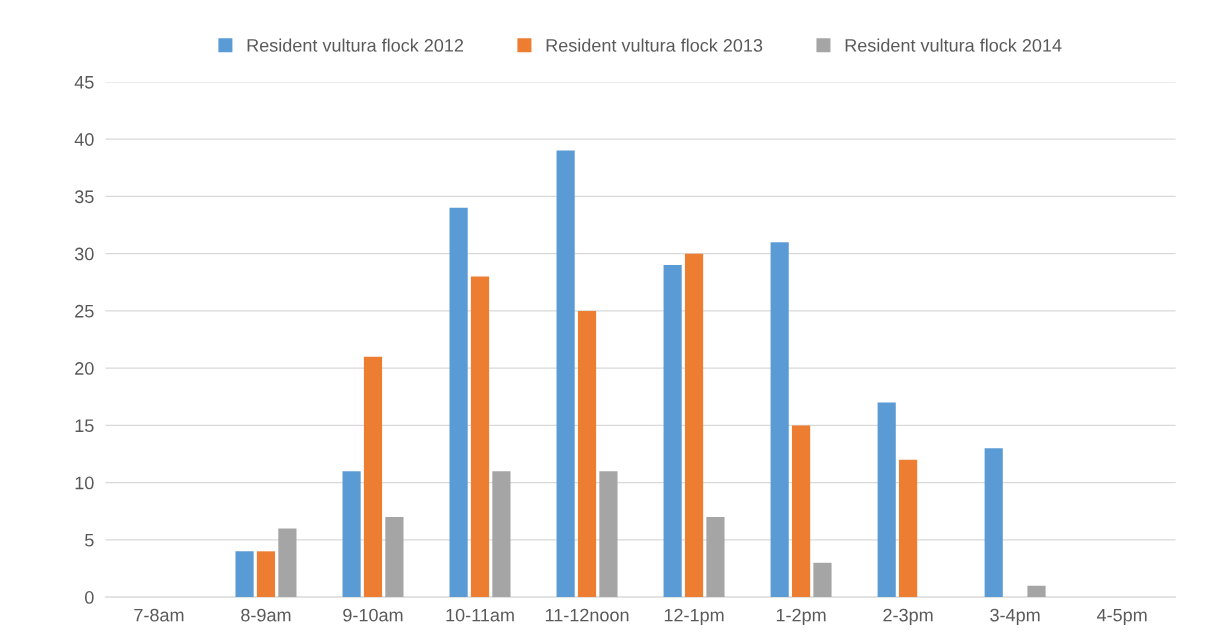 The height and width of the screenshot is (640, 1212). Describe the element at coordinates (84, 254) in the screenshot. I see `y-tick-label: 30` at that location.